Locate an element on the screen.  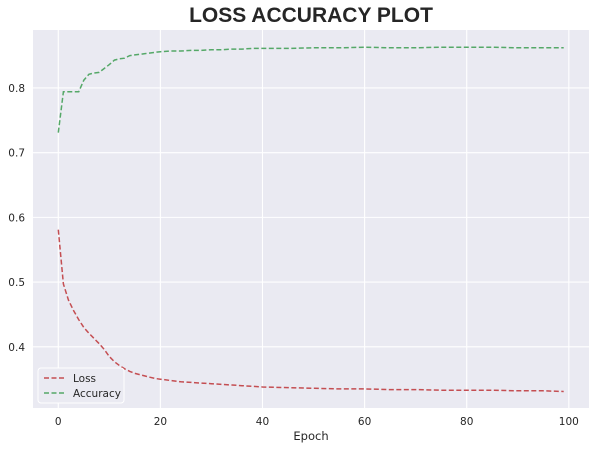
legend-box is located at coordinates (81, 385).